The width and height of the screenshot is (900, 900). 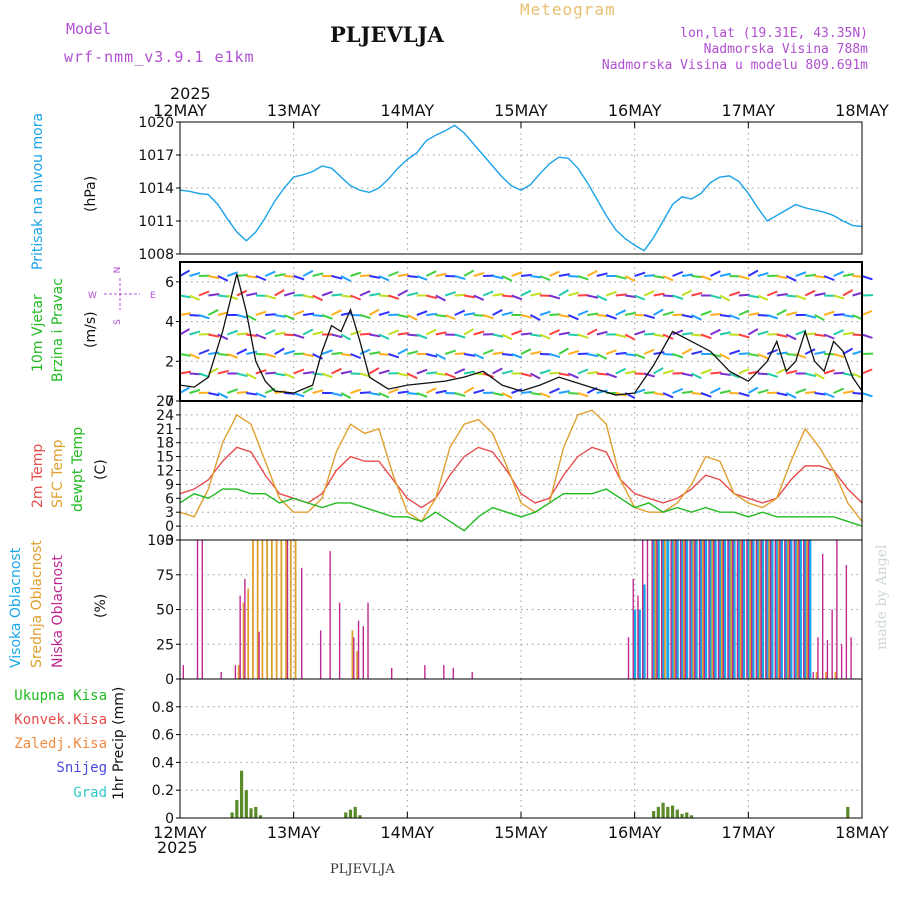 What do you see at coordinates (160, 541) in the screenshot?
I see `ytick-label: 100` at bounding box center [160, 541].